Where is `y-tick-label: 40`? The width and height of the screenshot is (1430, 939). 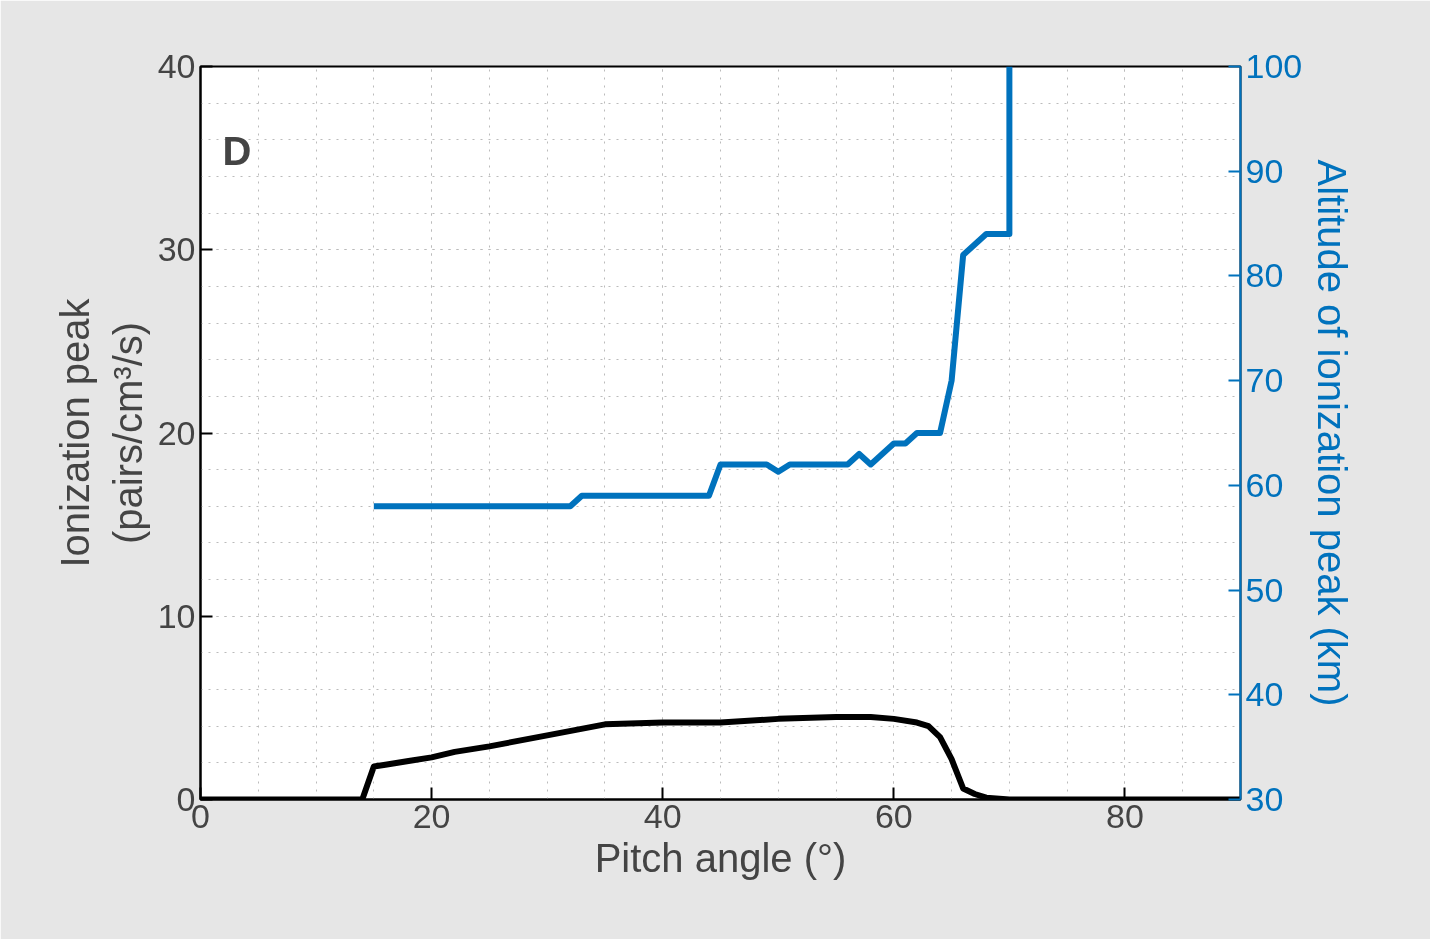 y-tick-label: 40 is located at coordinates (176, 66).